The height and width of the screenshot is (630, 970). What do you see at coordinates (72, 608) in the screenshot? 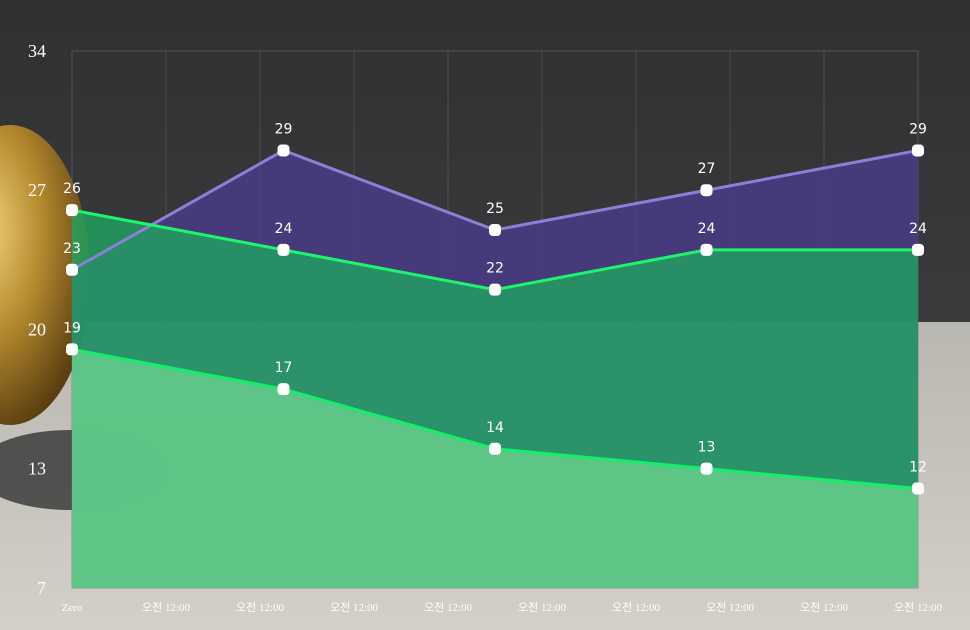
I see `x-tick-label: Zero` at bounding box center [72, 608].